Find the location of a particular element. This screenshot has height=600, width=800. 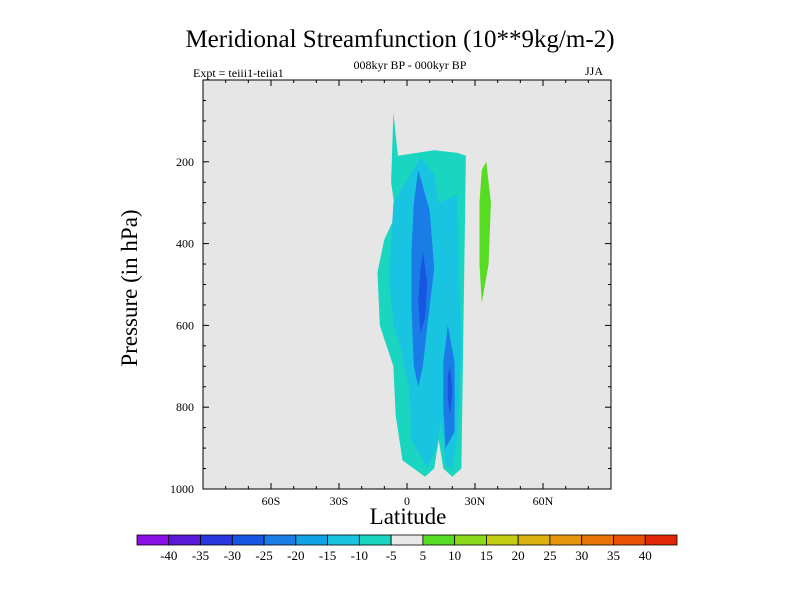

colorbar-label: 30 is located at coordinates (581, 555).